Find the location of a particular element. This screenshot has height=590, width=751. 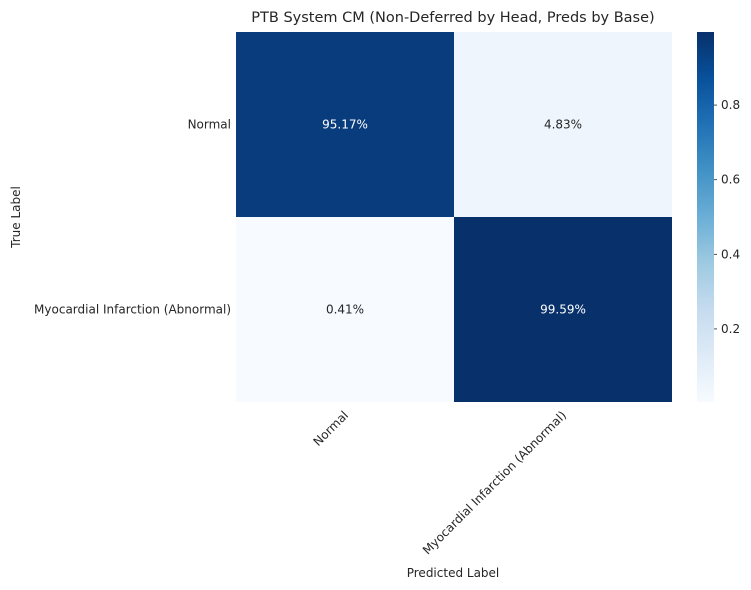

cell-value-label: 0.41% is located at coordinates (345, 310).